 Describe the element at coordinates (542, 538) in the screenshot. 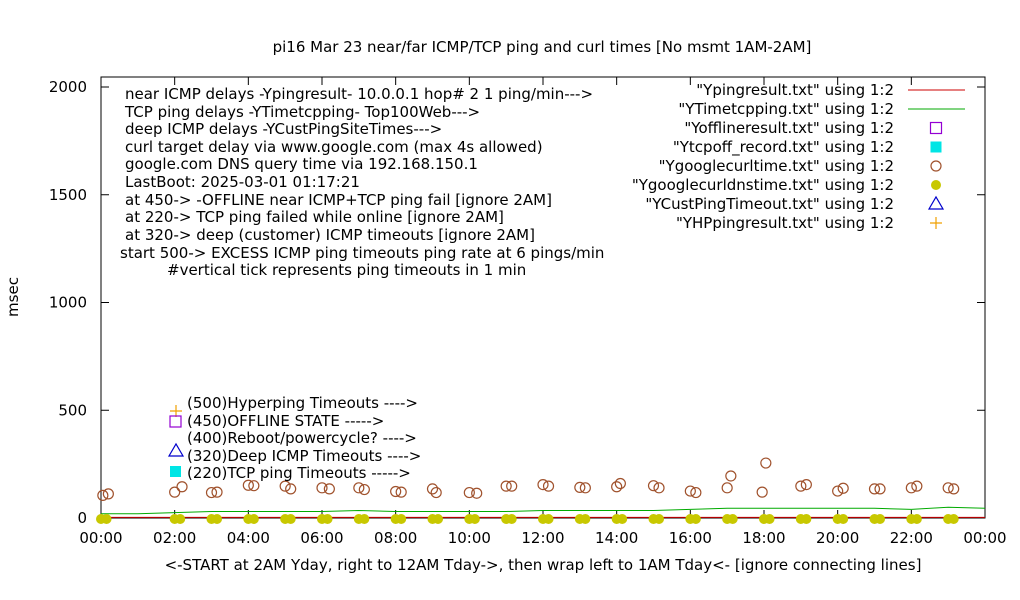

I see `x-tick-label: 12:00` at that location.